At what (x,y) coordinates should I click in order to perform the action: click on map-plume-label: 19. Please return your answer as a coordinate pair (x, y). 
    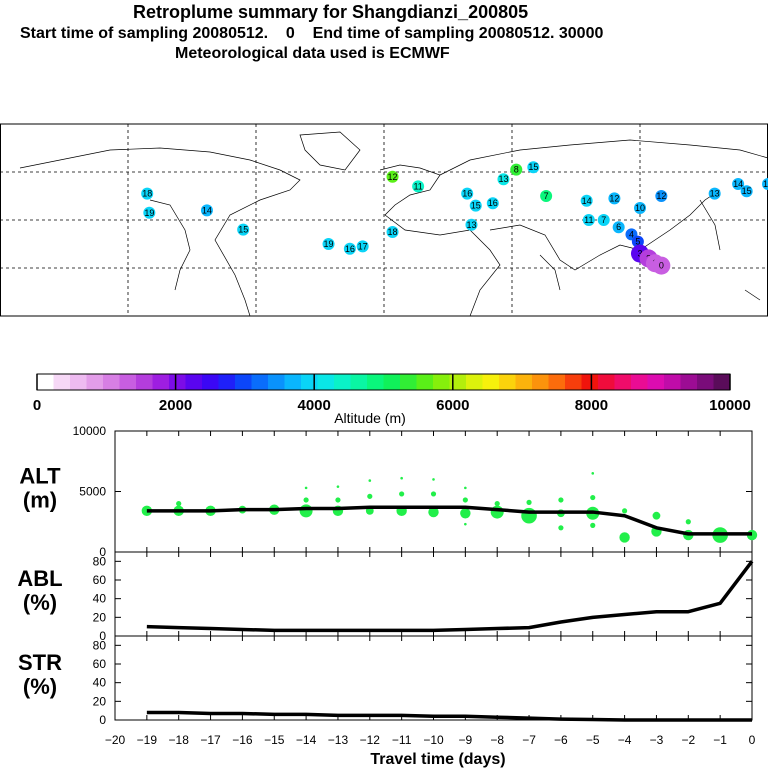
    Looking at the image, I should click on (329, 244).